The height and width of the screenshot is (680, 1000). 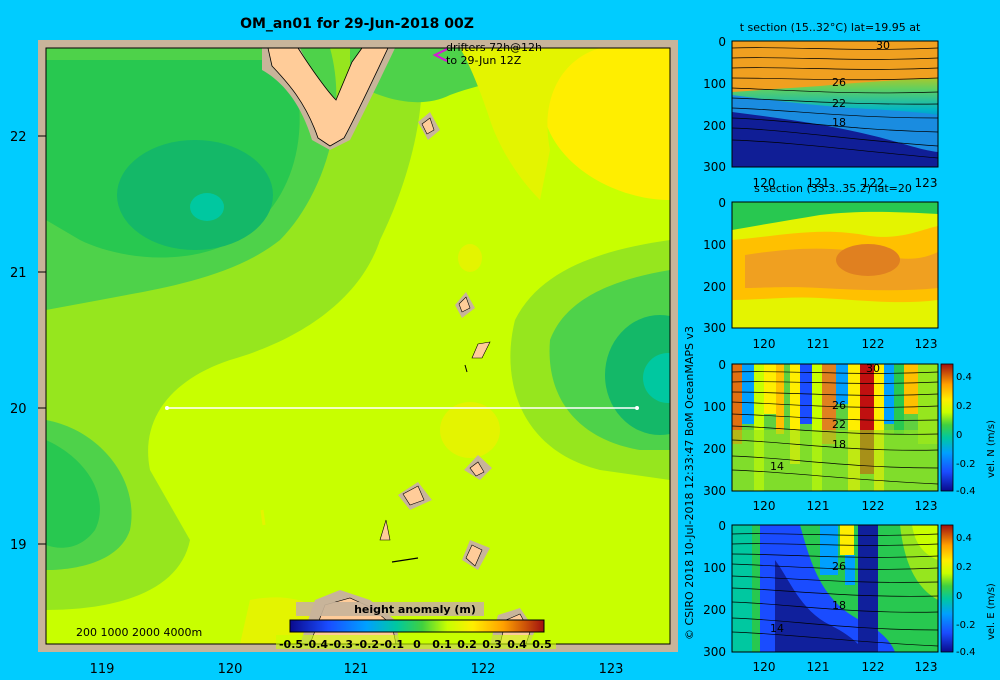 What do you see at coordinates (415, 609) in the screenshot?
I see `colorbar-title: height anomaly (m)` at bounding box center [415, 609].